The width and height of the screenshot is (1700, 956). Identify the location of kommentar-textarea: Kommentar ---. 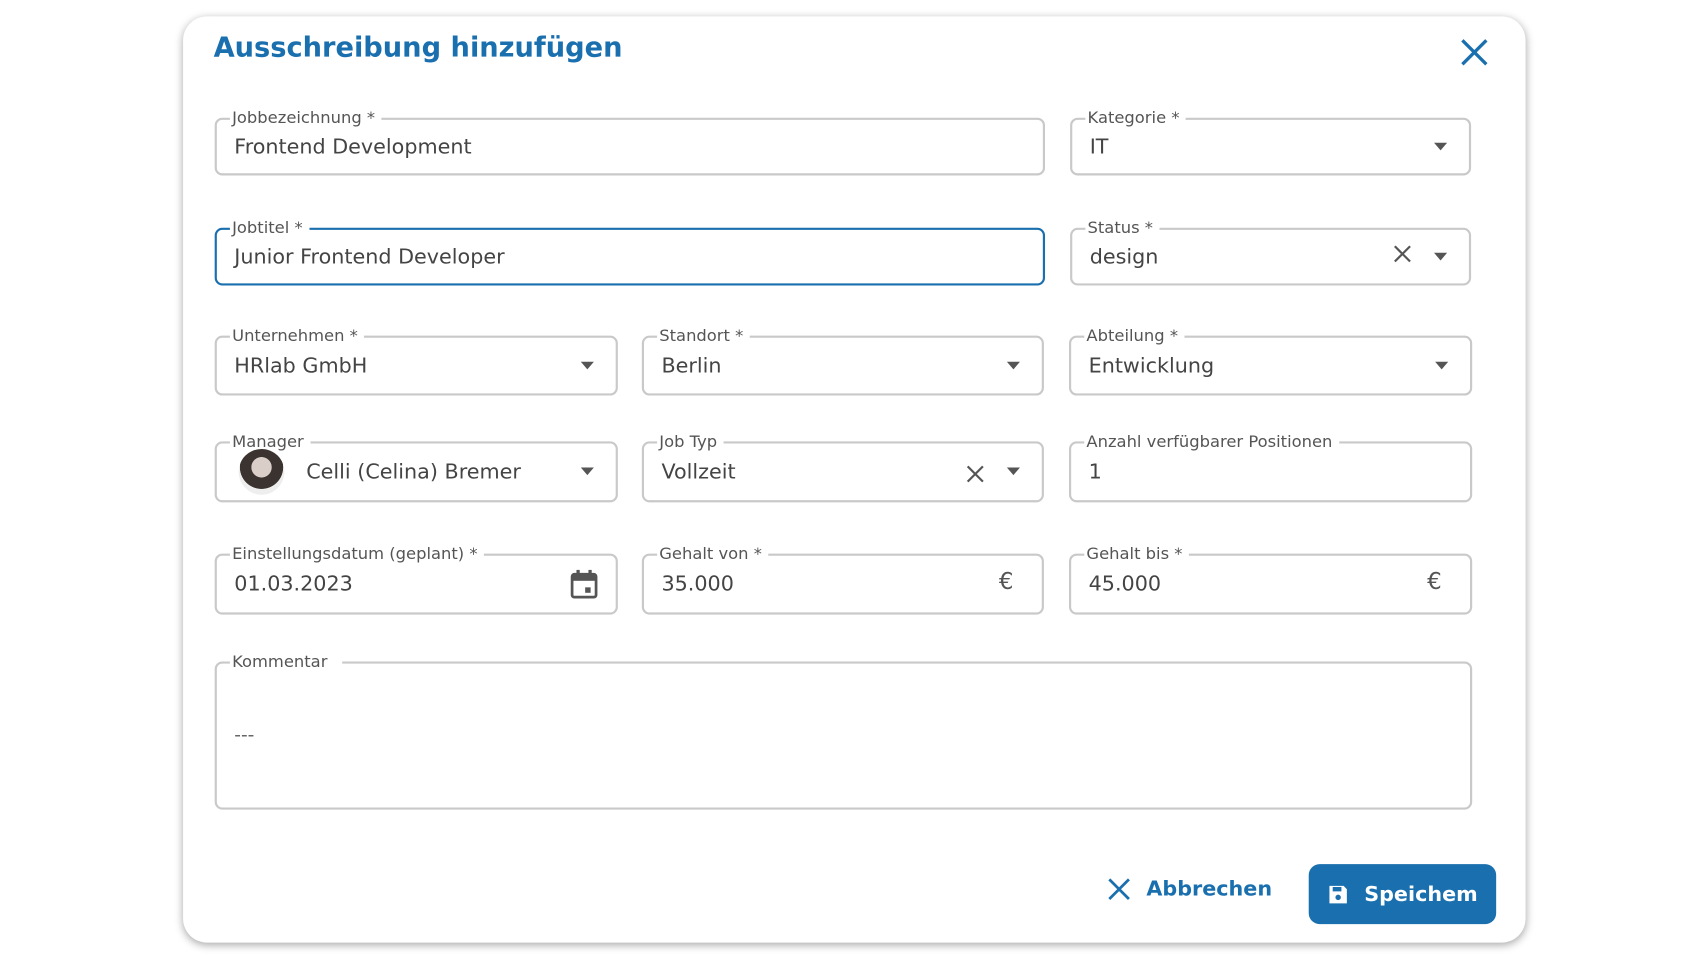
(843, 730).